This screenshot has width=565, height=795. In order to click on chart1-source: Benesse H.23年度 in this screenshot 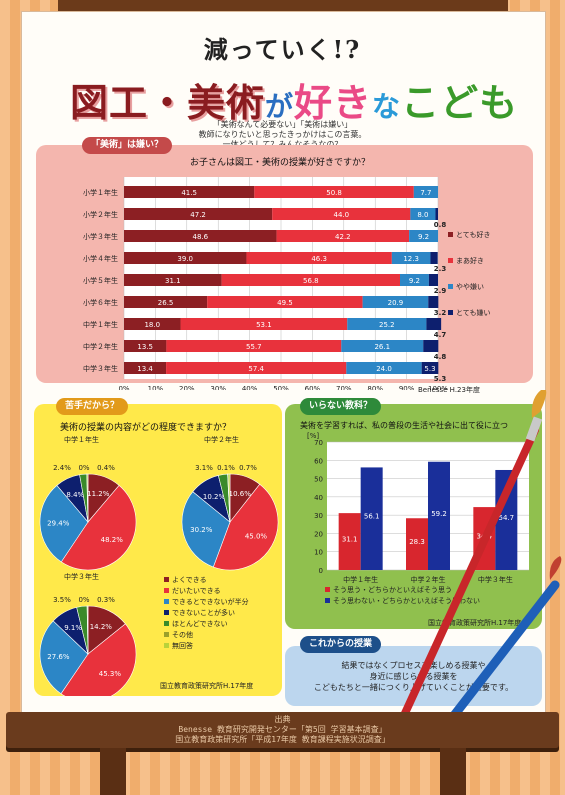, I will do `click(449, 390)`.